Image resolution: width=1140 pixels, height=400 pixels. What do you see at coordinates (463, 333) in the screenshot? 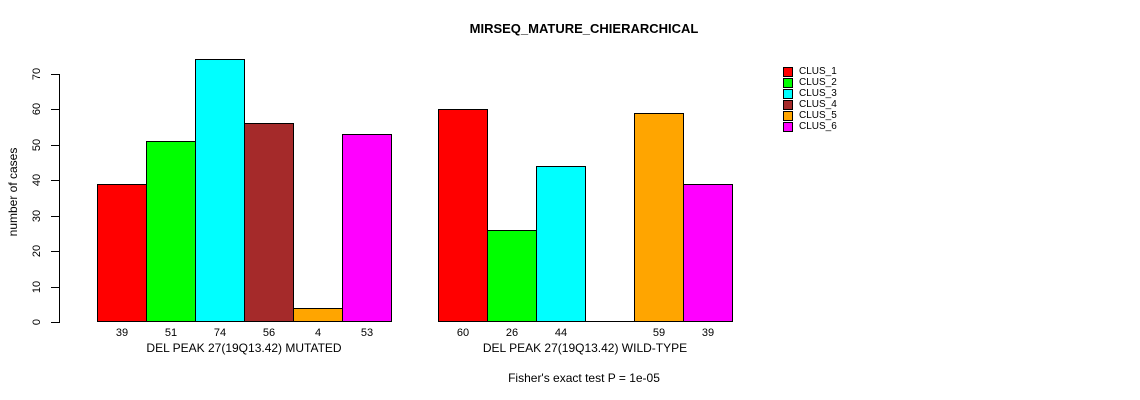
I see `bar-value-label: 60` at bounding box center [463, 333].